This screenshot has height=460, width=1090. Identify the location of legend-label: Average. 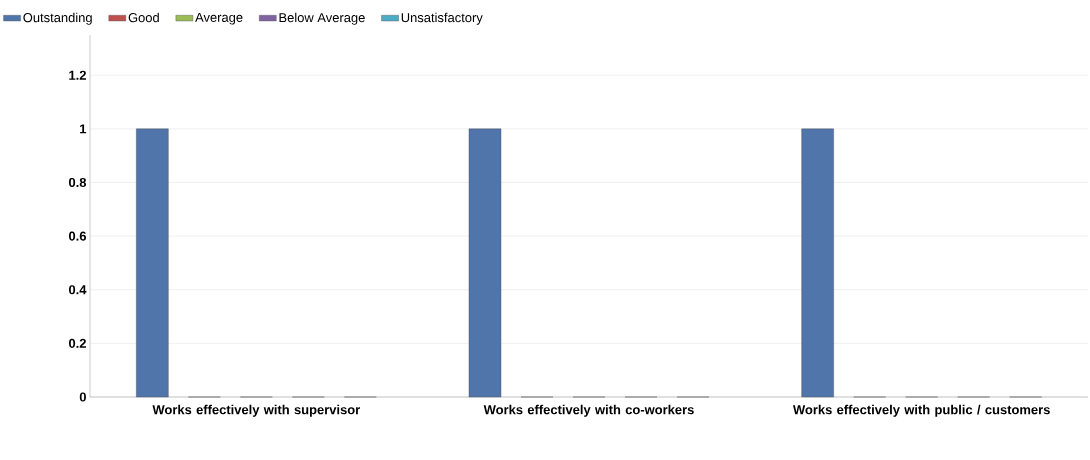
(219, 18).